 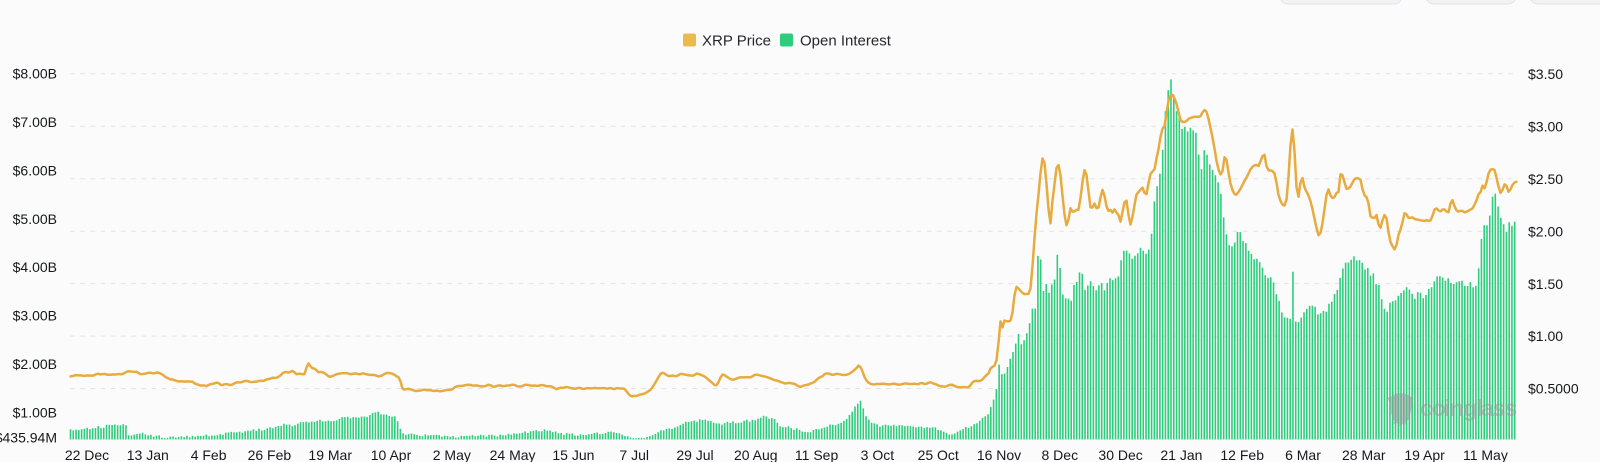 What do you see at coordinates (1545, 231) in the screenshot?
I see `svg-text: $2.00` at bounding box center [1545, 231].